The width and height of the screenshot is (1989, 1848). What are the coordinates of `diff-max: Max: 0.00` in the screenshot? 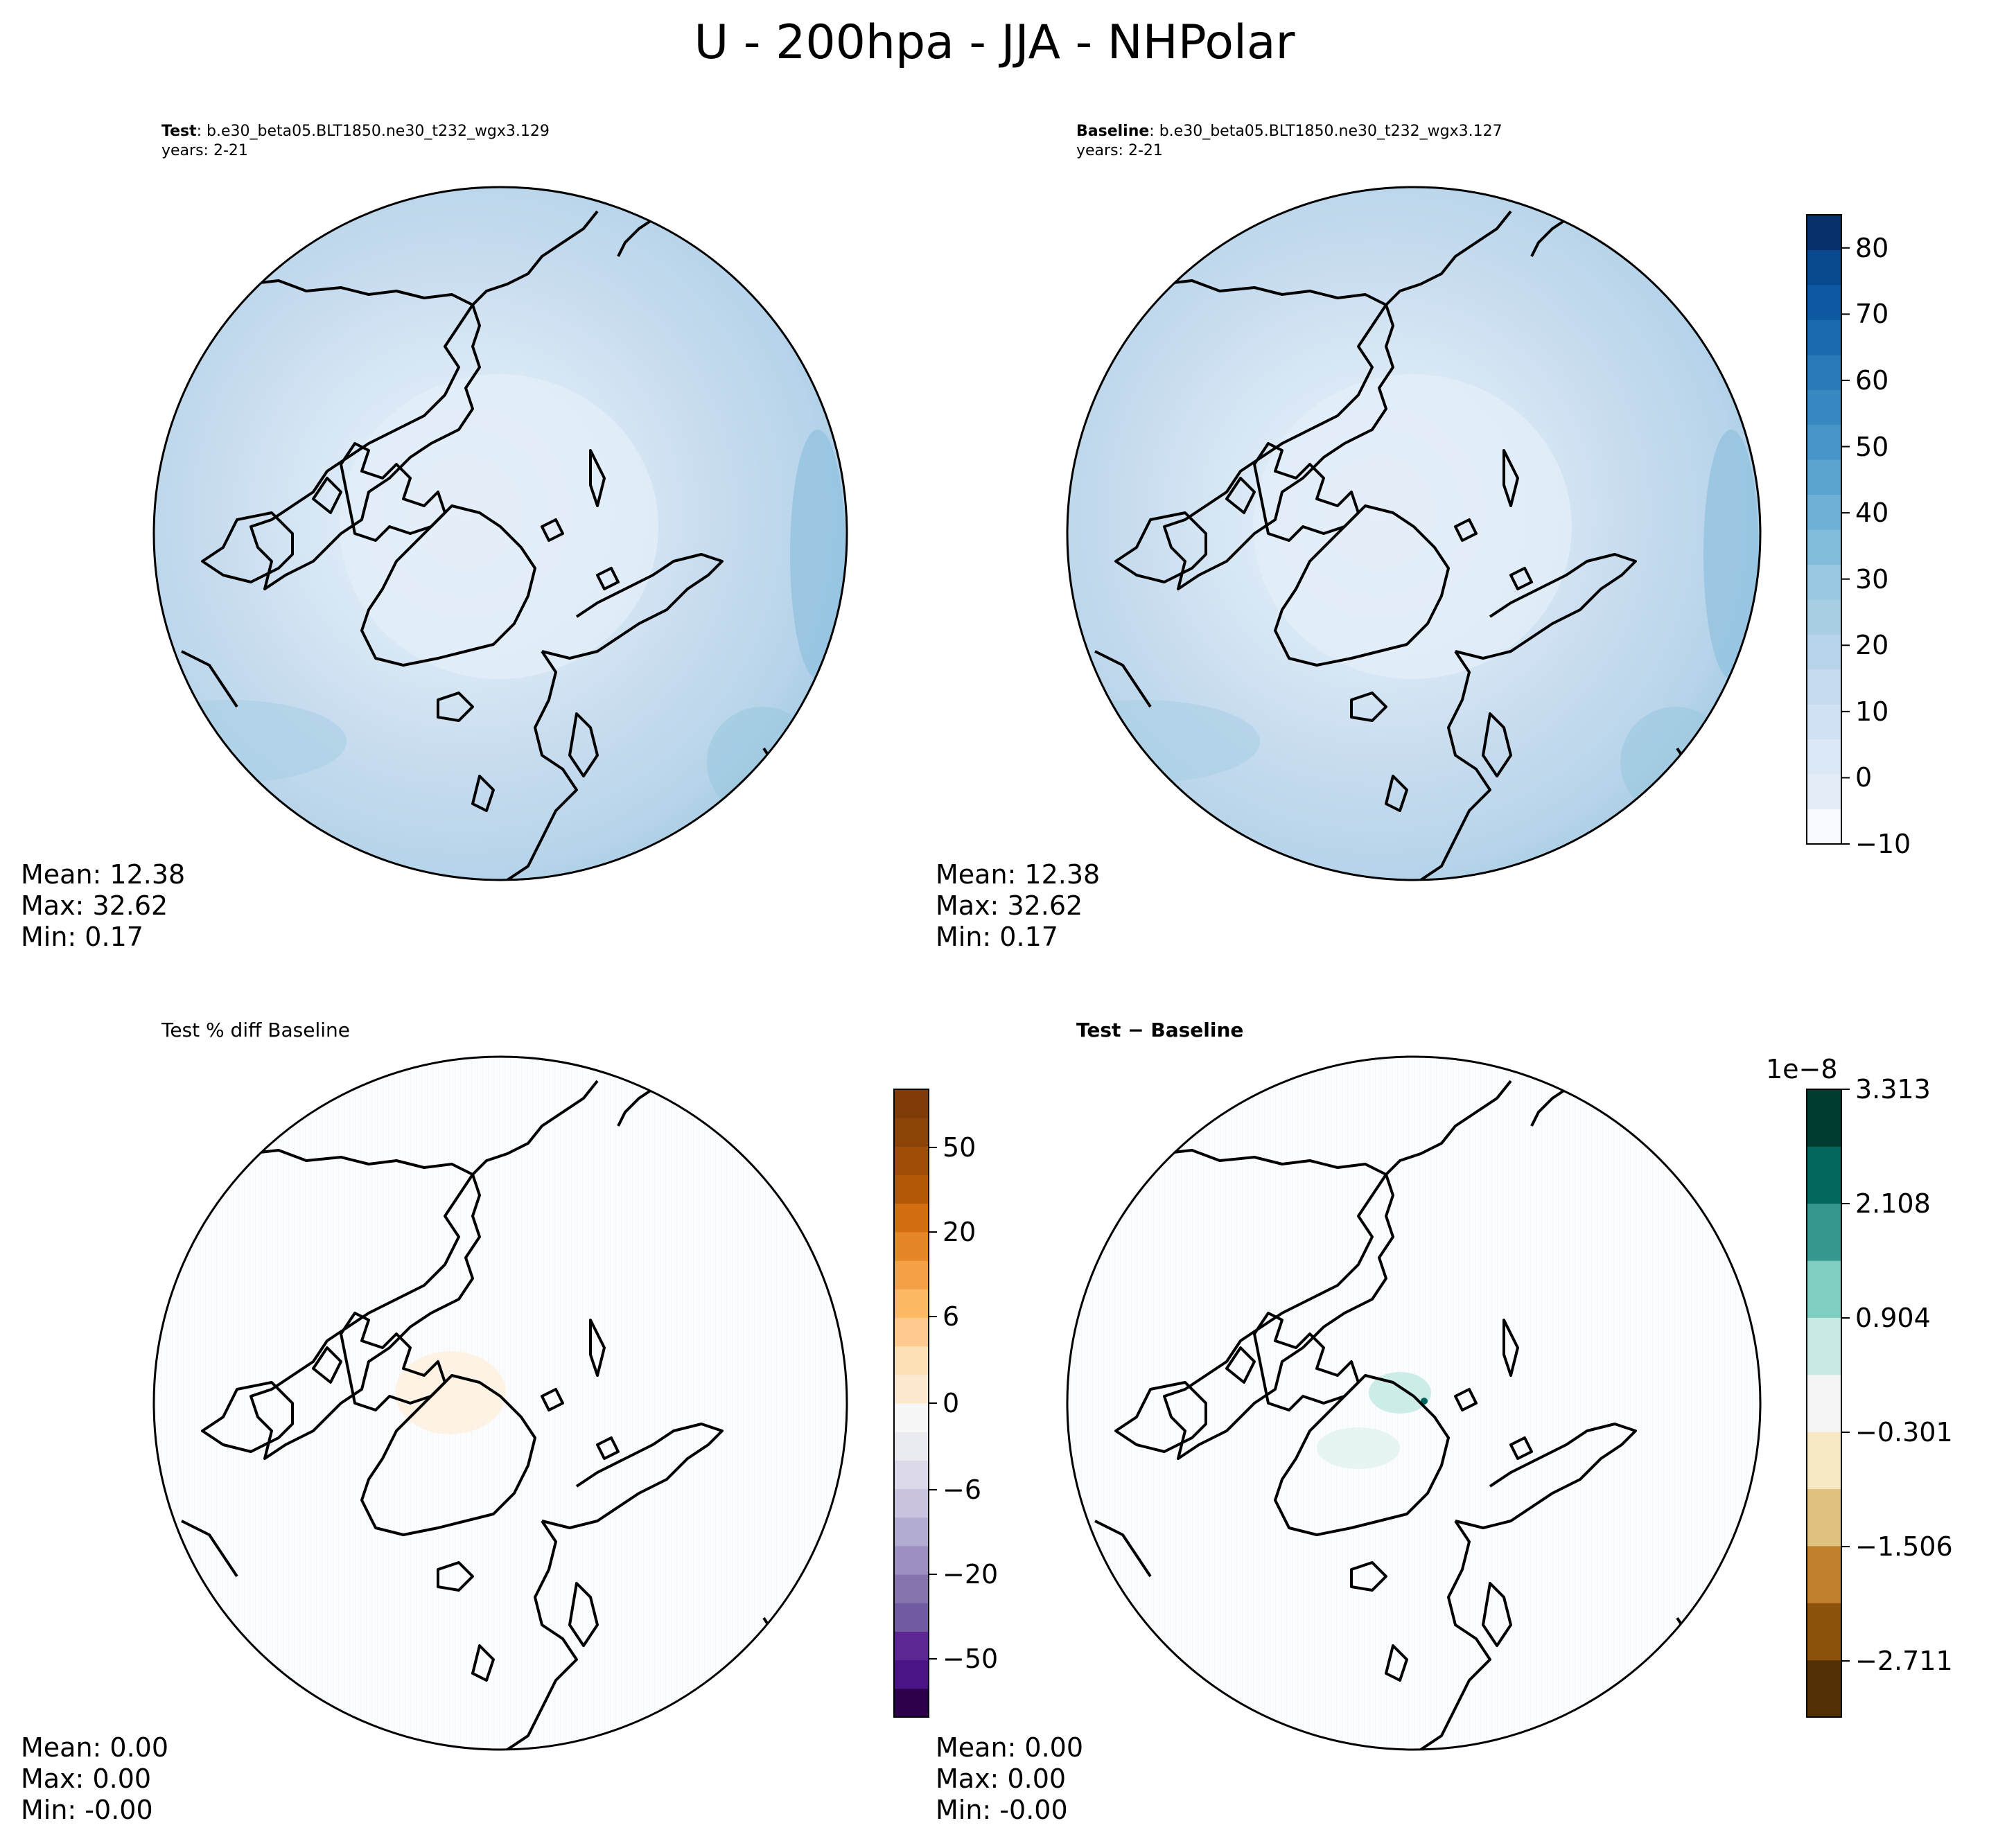 It's located at (1001, 1778).